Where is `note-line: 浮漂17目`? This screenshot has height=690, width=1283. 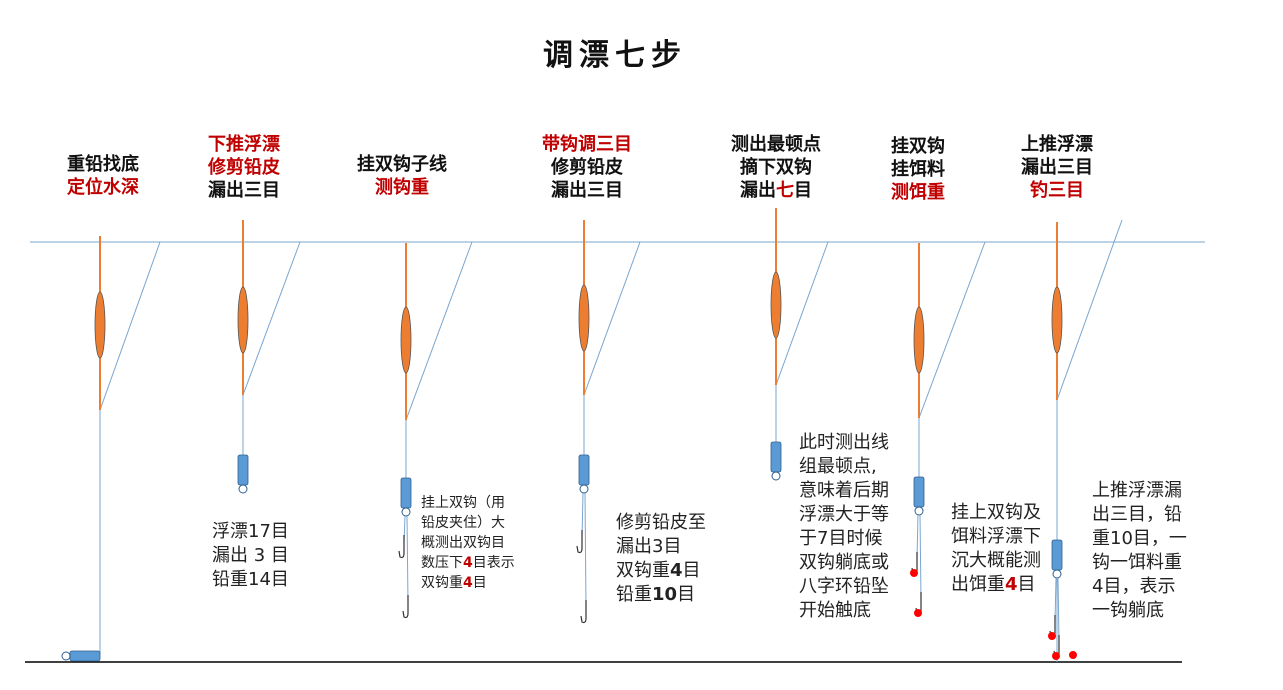
note-line: 浮漂17目 is located at coordinates (250, 532).